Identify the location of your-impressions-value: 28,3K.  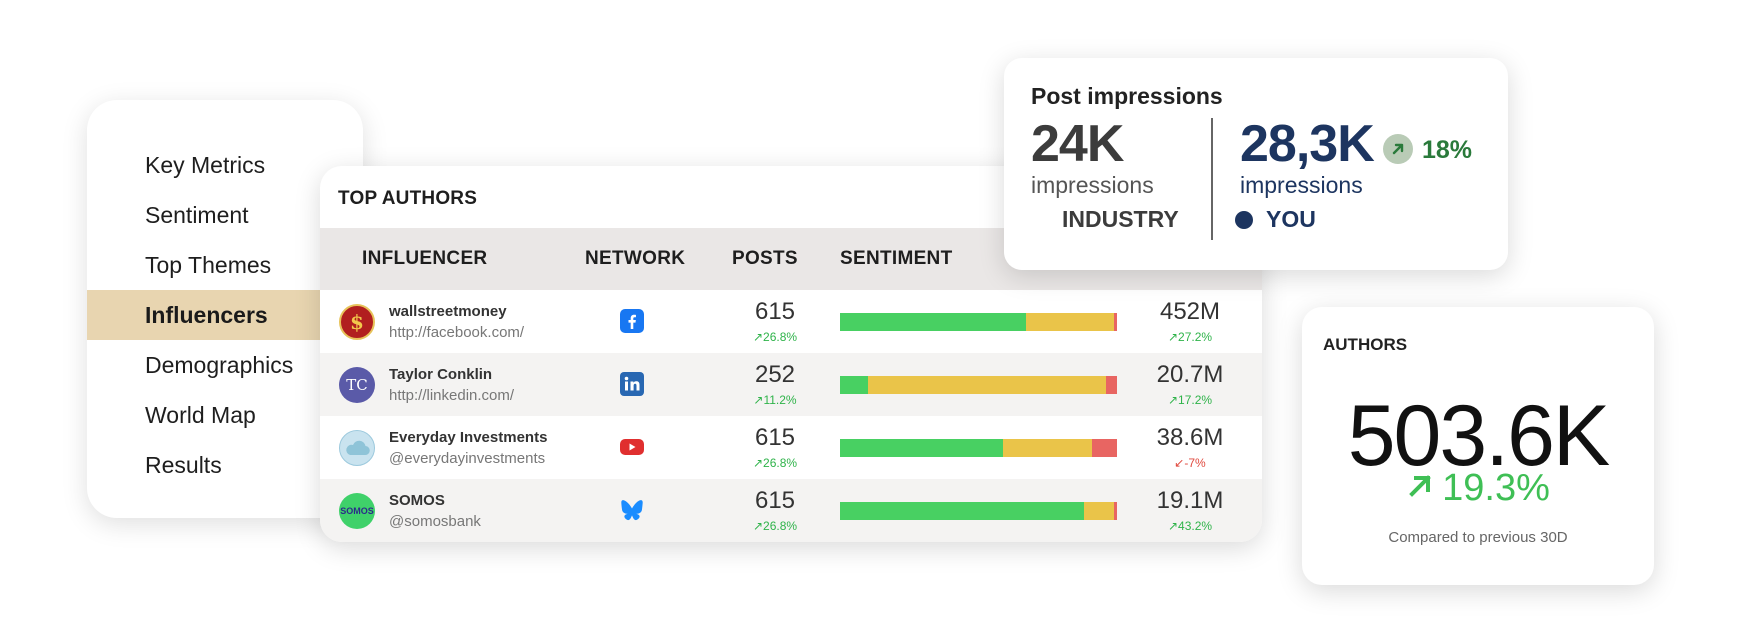
(1307, 144).